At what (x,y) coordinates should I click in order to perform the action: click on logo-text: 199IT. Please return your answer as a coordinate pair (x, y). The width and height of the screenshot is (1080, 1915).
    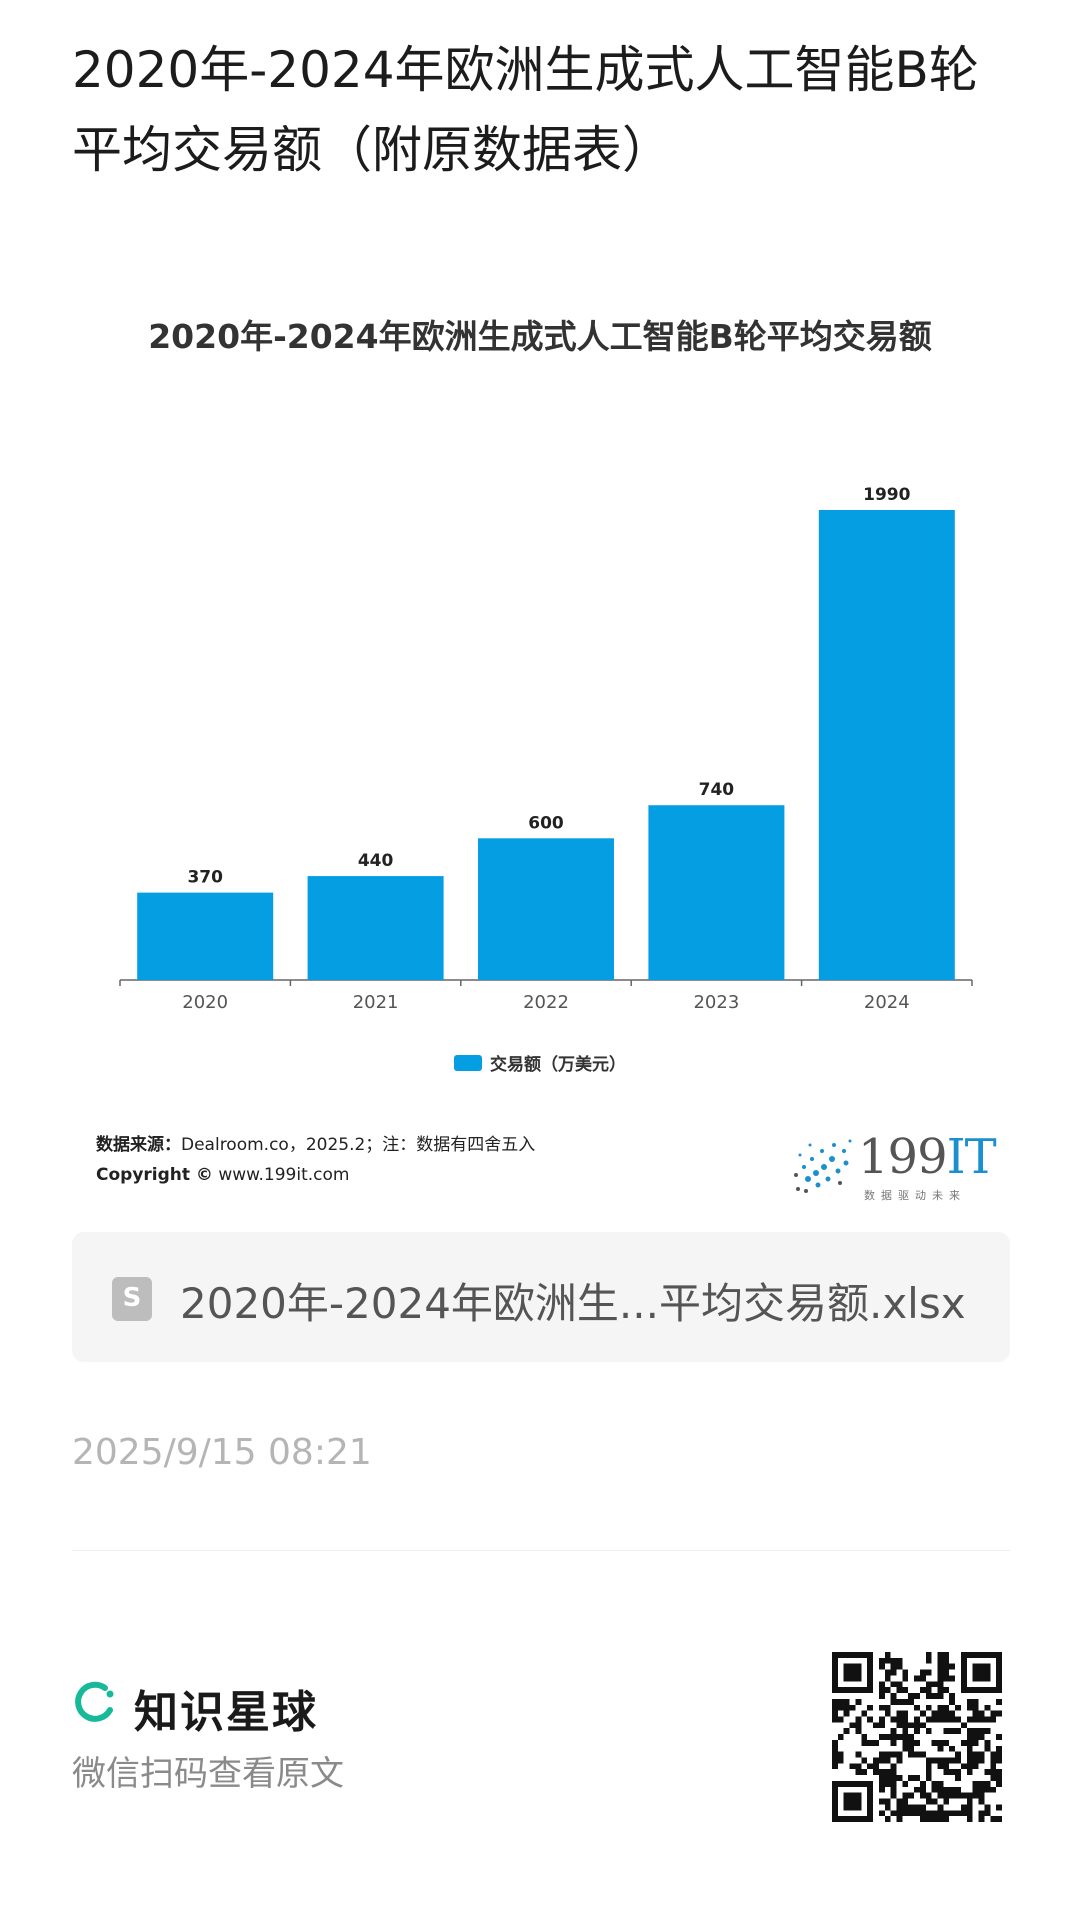
    Looking at the image, I should click on (927, 1157).